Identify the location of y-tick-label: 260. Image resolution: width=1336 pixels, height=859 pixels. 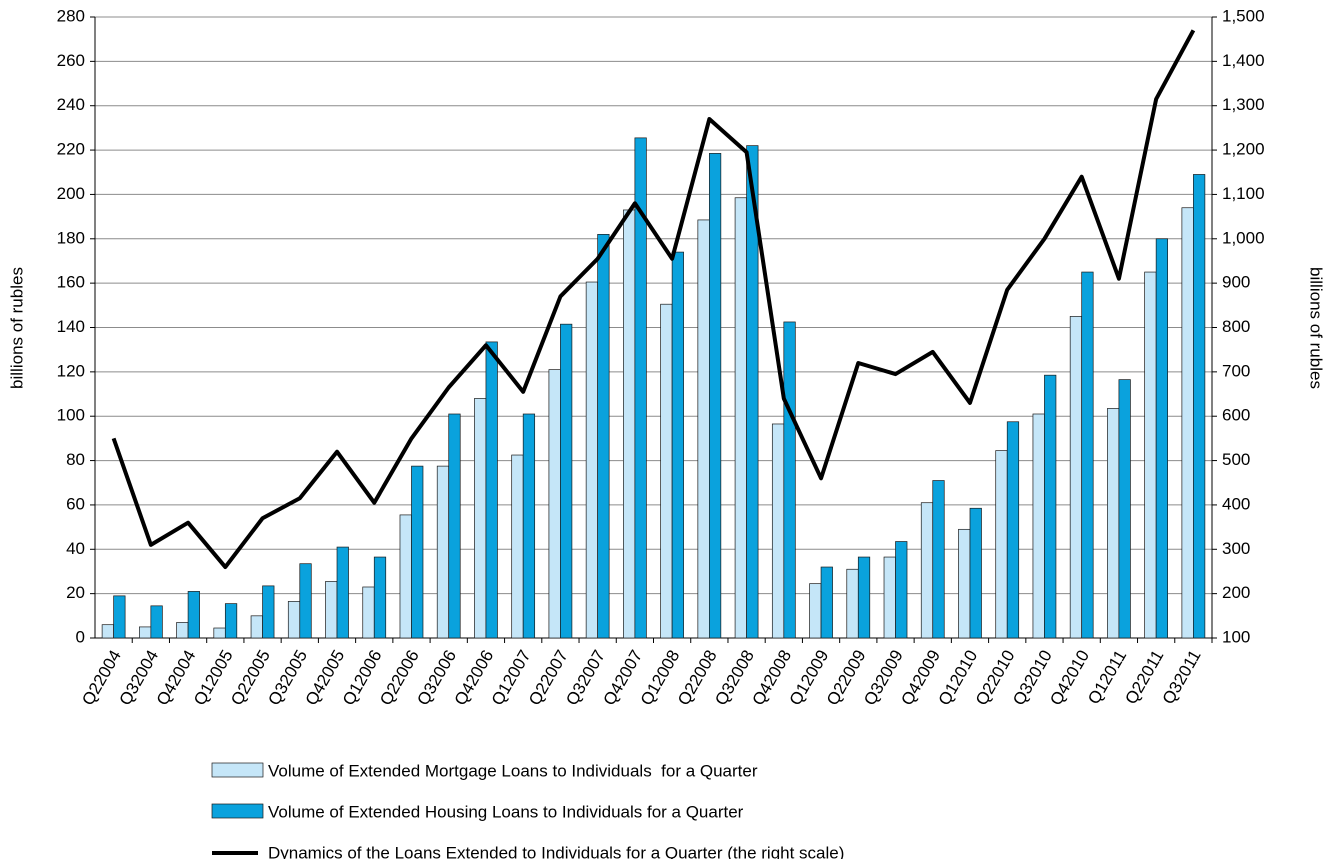
(71, 60).